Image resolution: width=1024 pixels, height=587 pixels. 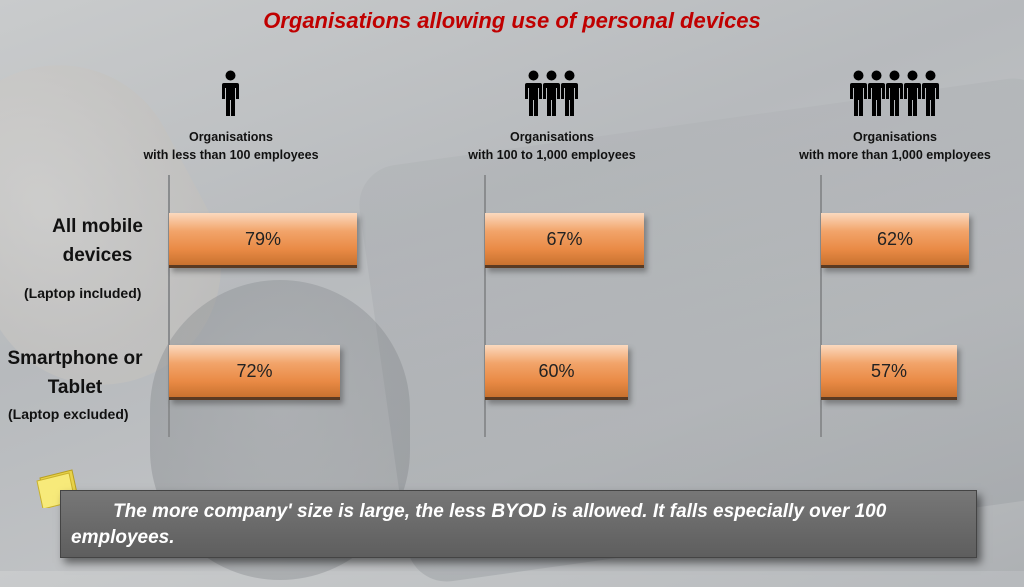 I want to click on group-label-line2: with 100 to 1,000 employees, so click(x=552, y=155).